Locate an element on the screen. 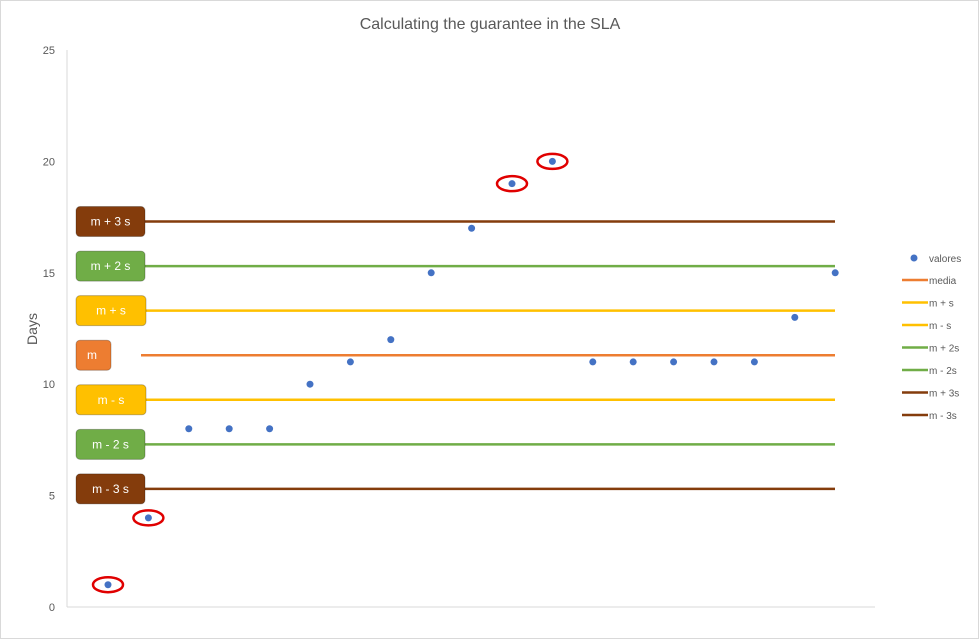 The height and width of the screenshot is (640, 979). y-axis-label: Days is located at coordinates (32, 329).